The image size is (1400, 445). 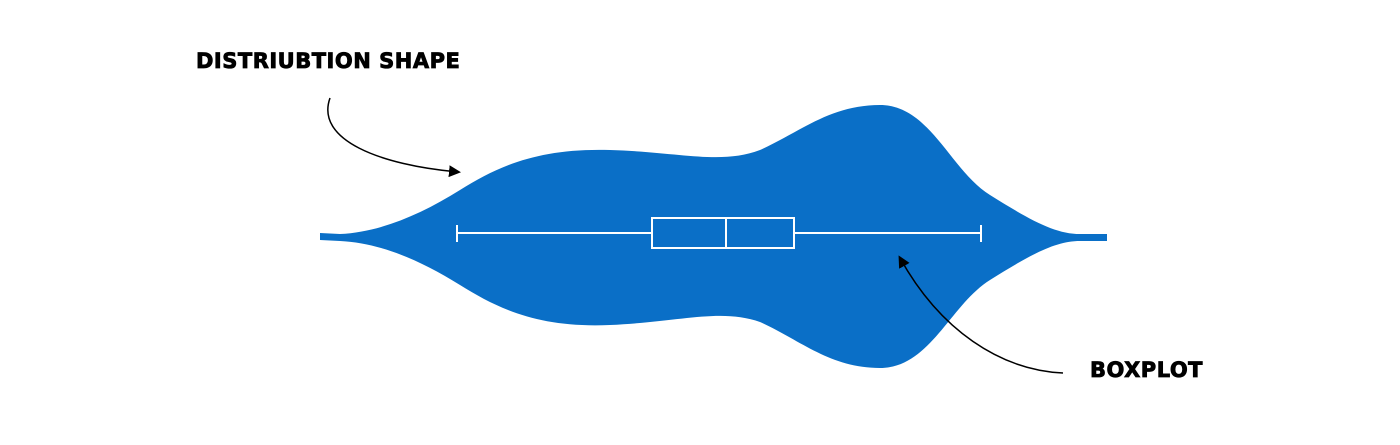 What do you see at coordinates (1147, 370) in the screenshot?
I see `boxplot-label: BOXPLOT` at bounding box center [1147, 370].